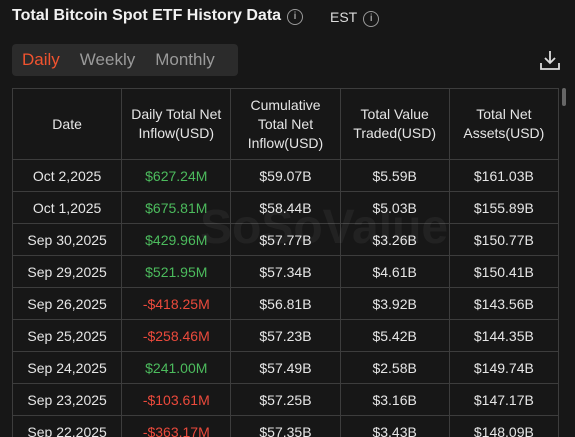 This screenshot has width=575, height=437. I want to click on table-row: Oct 1,2025 $675.81M $58.44B $5.03B $155.89B, so click(285, 207).